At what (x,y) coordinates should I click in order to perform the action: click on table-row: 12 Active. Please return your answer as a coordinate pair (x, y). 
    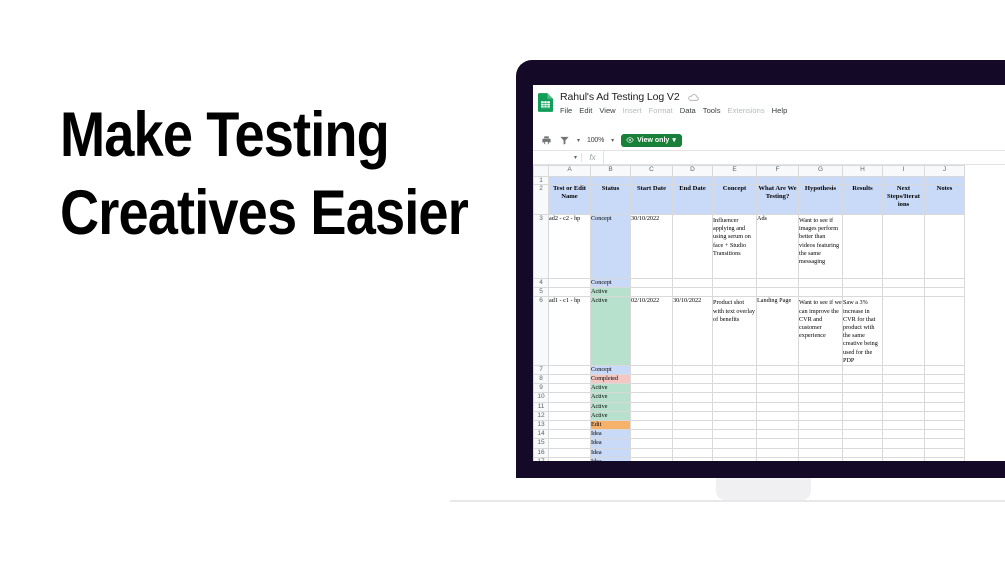
    Looking at the image, I should click on (749, 416).